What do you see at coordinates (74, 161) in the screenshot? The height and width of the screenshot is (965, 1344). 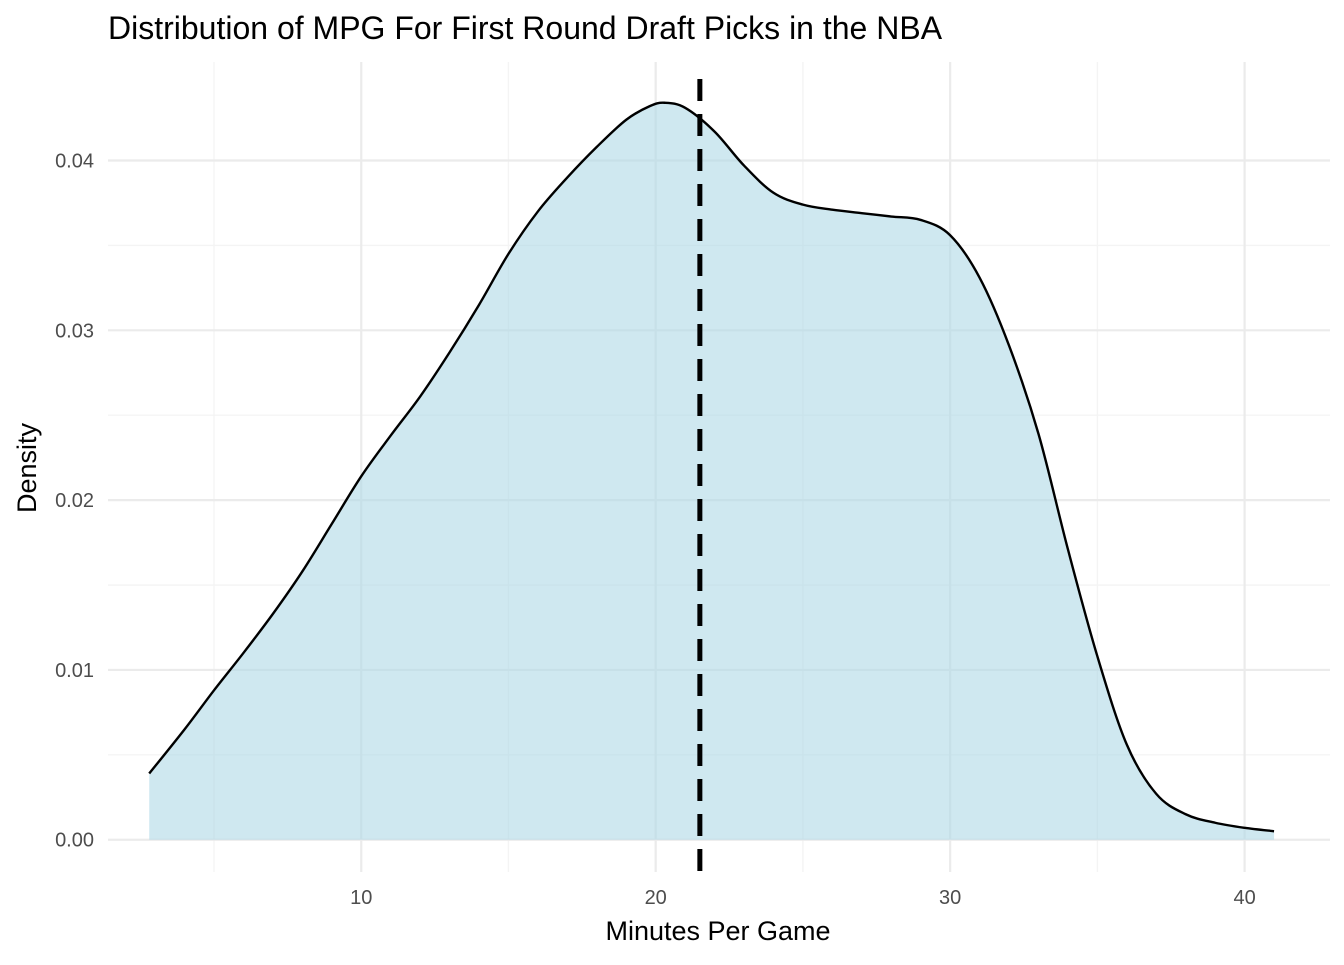 I see `y-tick-label: 0.04` at bounding box center [74, 161].